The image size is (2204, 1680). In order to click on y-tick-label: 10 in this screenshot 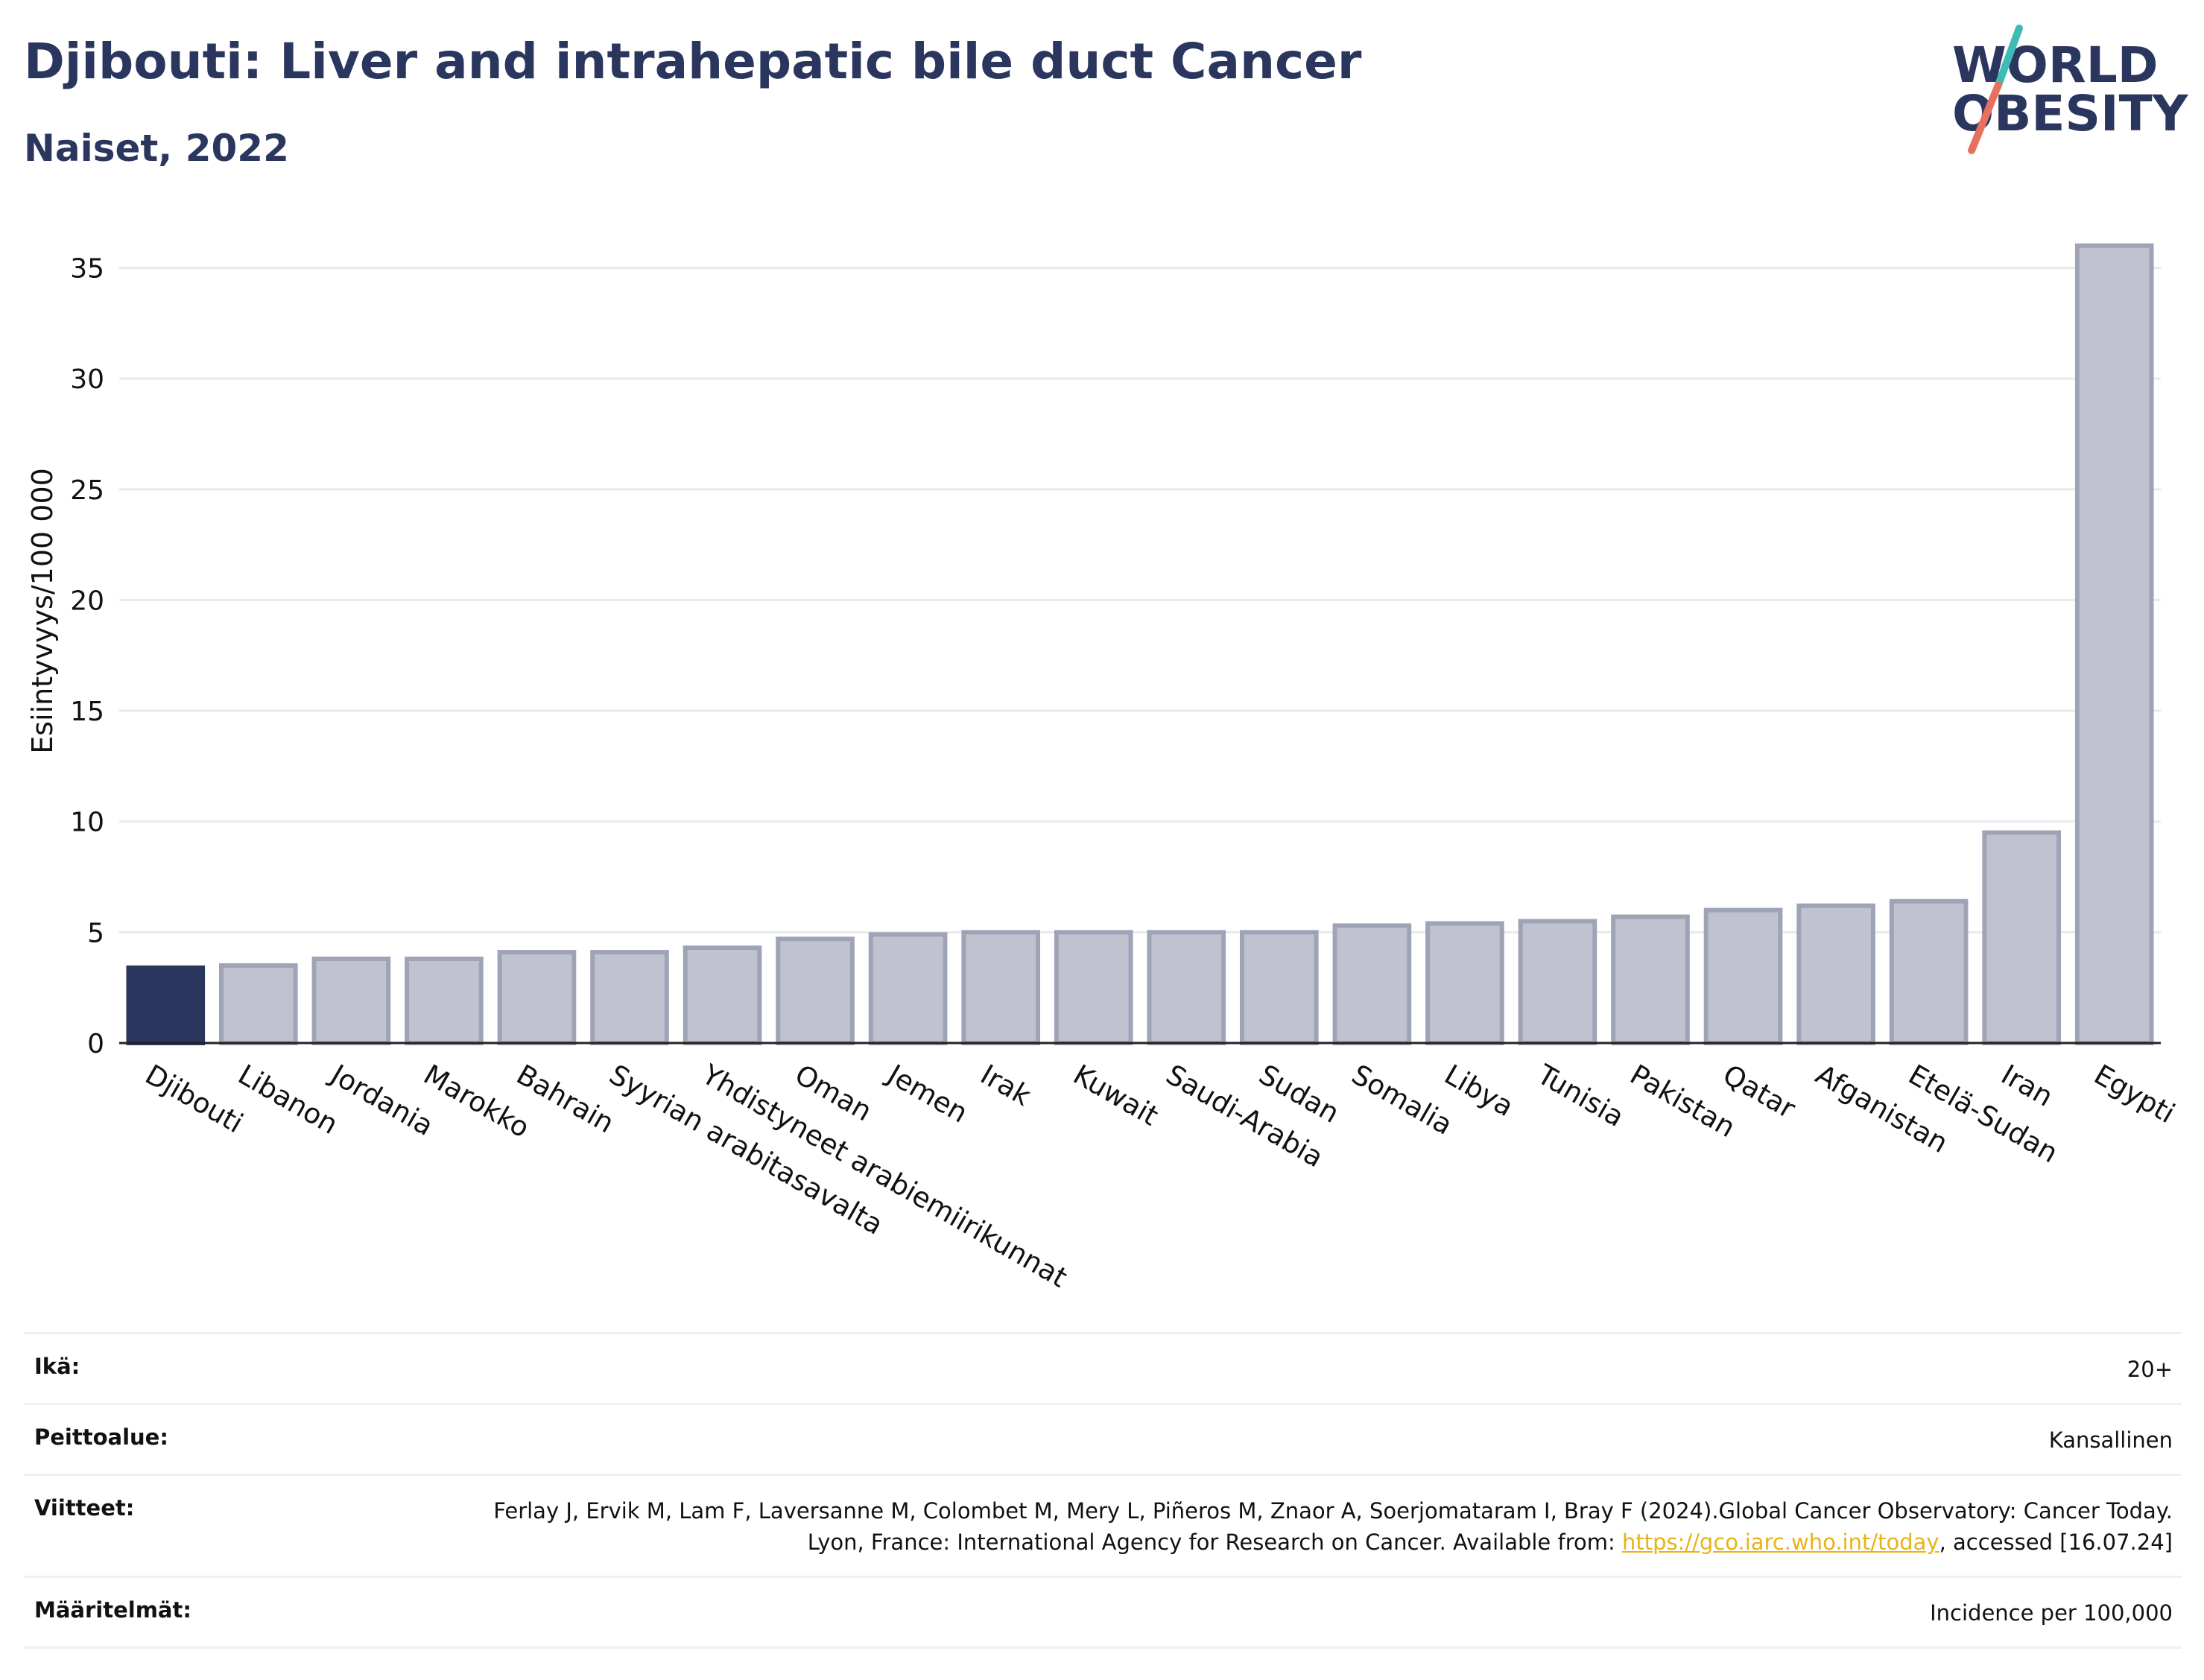, I will do `click(87, 823)`.